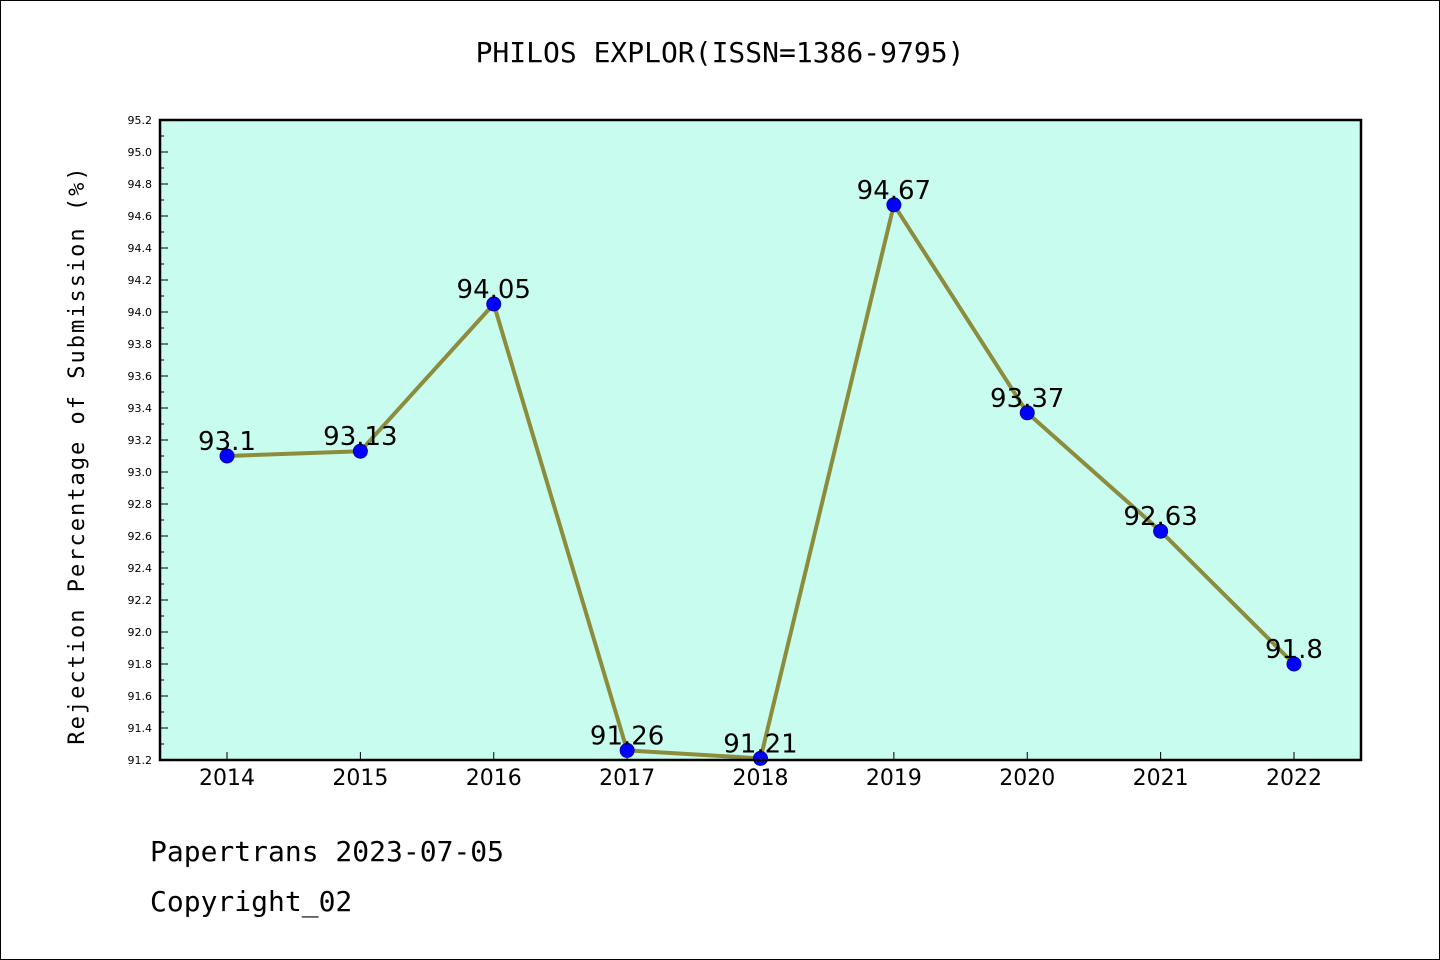 The width and height of the screenshot is (1440, 960). What do you see at coordinates (140, 696) in the screenshot?
I see `y-tick-label: 91.6` at bounding box center [140, 696].